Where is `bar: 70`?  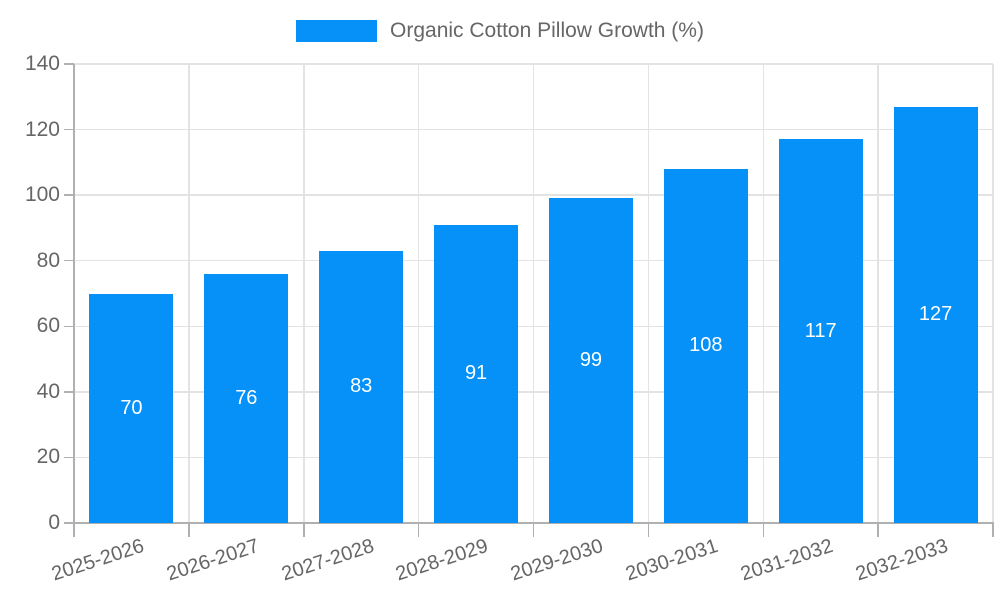
bar: 70 is located at coordinates (131, 408).